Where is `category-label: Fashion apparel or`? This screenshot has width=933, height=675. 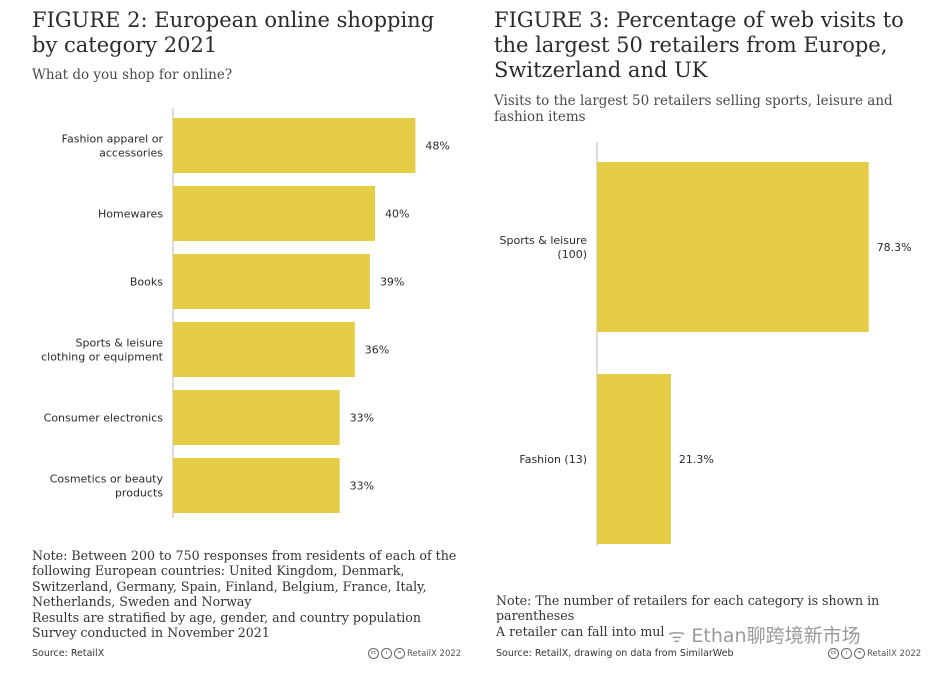
category-label: Fashion apparel or is located at coordinates (113, 139).